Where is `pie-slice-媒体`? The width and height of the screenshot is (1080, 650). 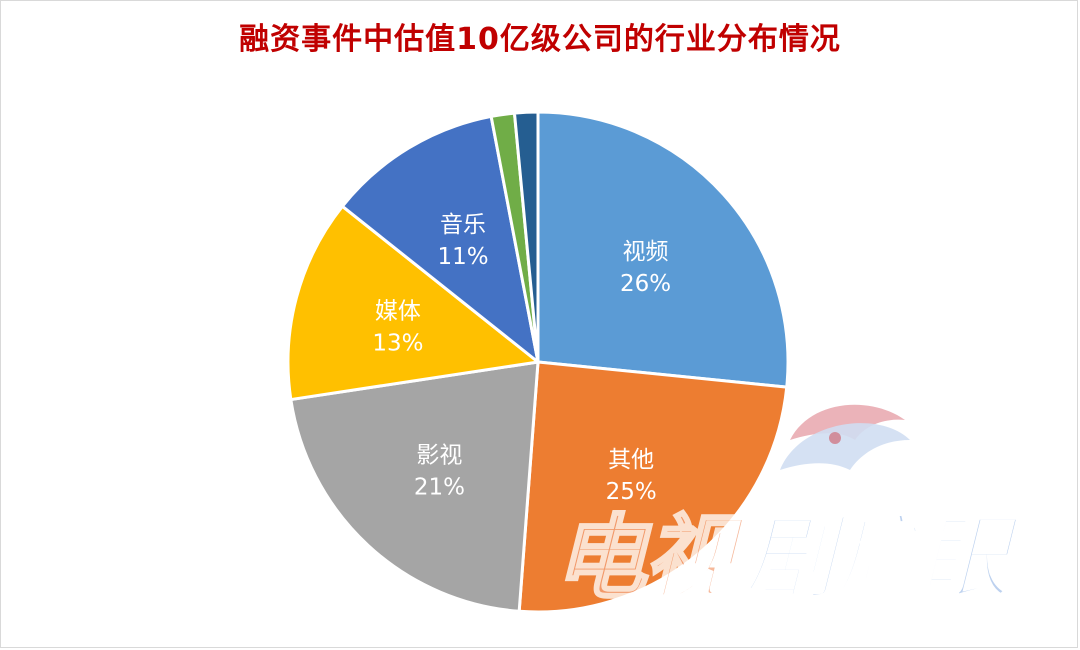 pie-slice-媒体 is located at coordinates (413, 303).